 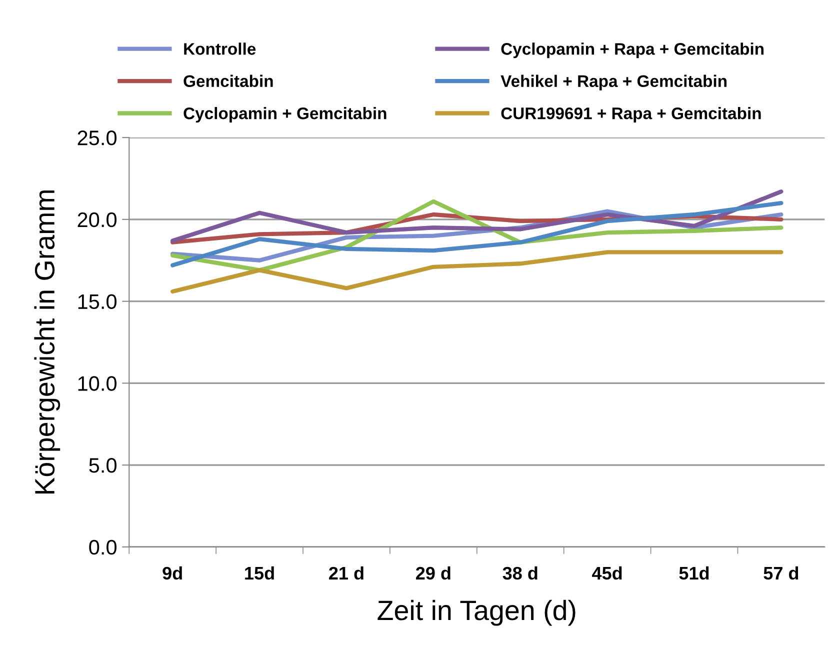 What do you see at coordinates (477, 613) in the screenshot?
I see `x-axis-title: Zeit in Tagen (d)` at bounding box center [477, 613].